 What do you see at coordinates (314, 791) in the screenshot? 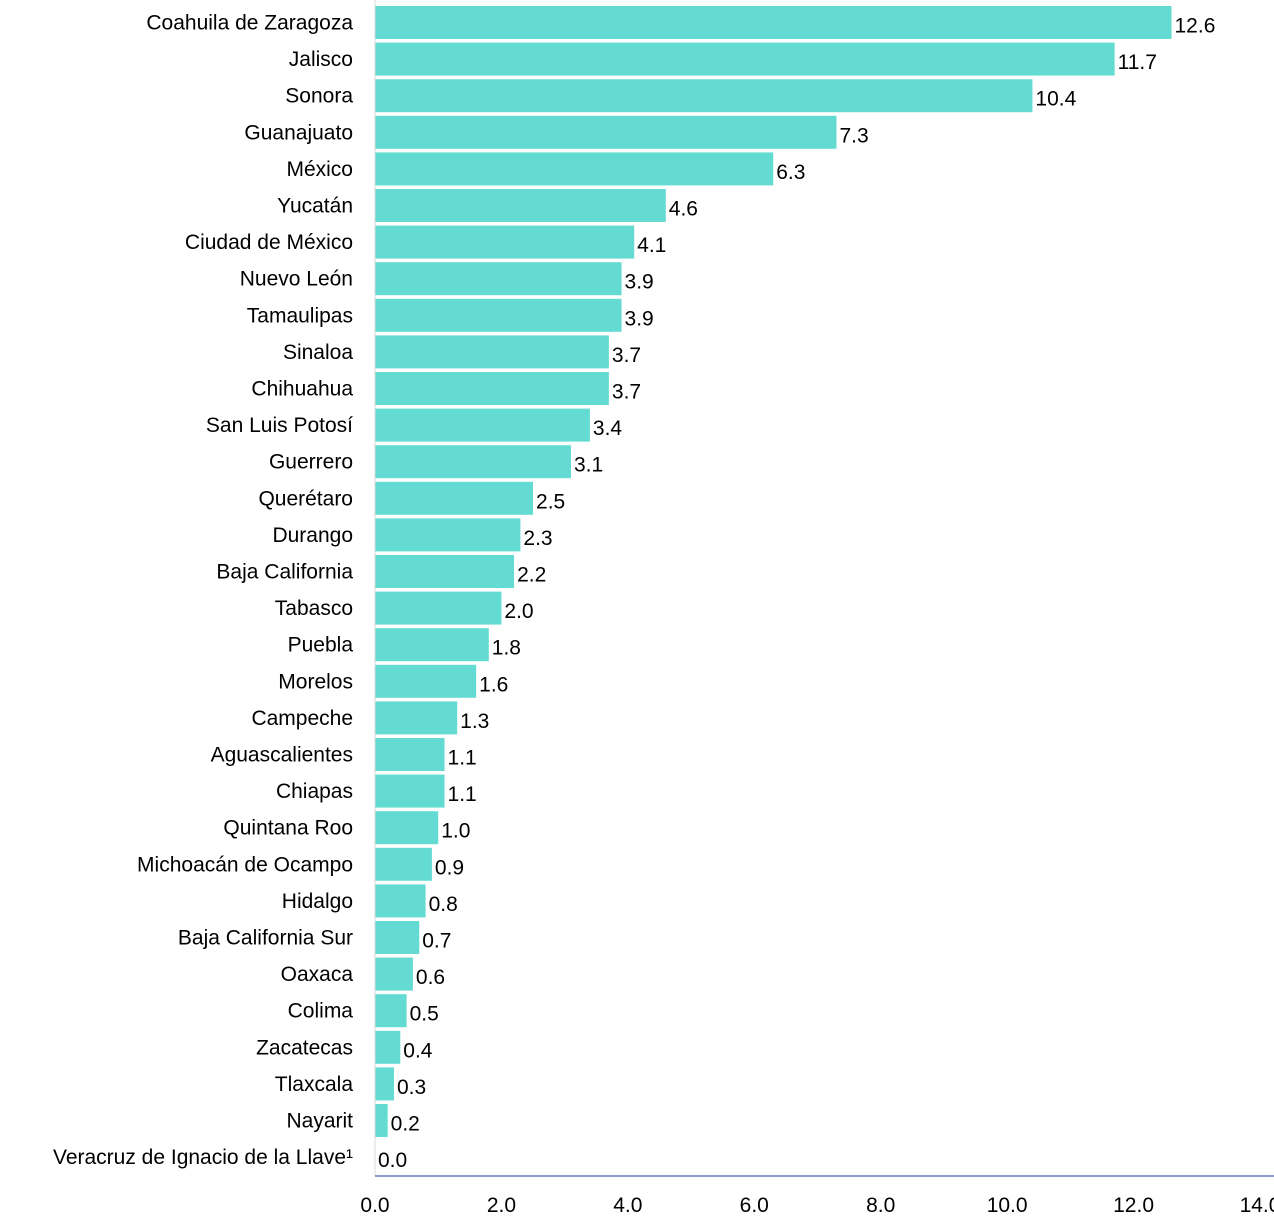
I see `category-label: Chiapas` at bounding box center [314, 791].